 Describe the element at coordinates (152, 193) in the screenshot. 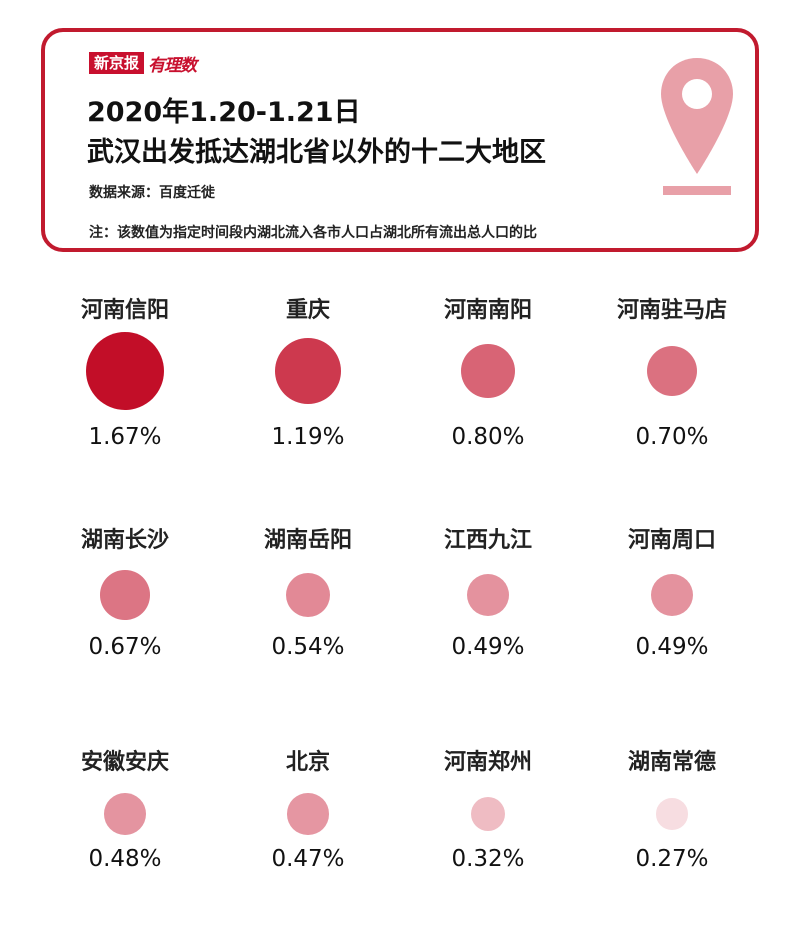

I see `data-source: 数据来源：百度迁徙` at that location.